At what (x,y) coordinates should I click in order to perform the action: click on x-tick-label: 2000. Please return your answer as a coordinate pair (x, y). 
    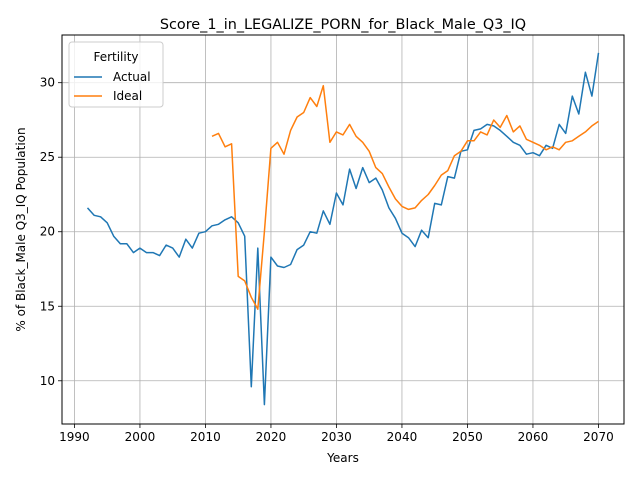
    Looking at the image, I should click on (140, 437).